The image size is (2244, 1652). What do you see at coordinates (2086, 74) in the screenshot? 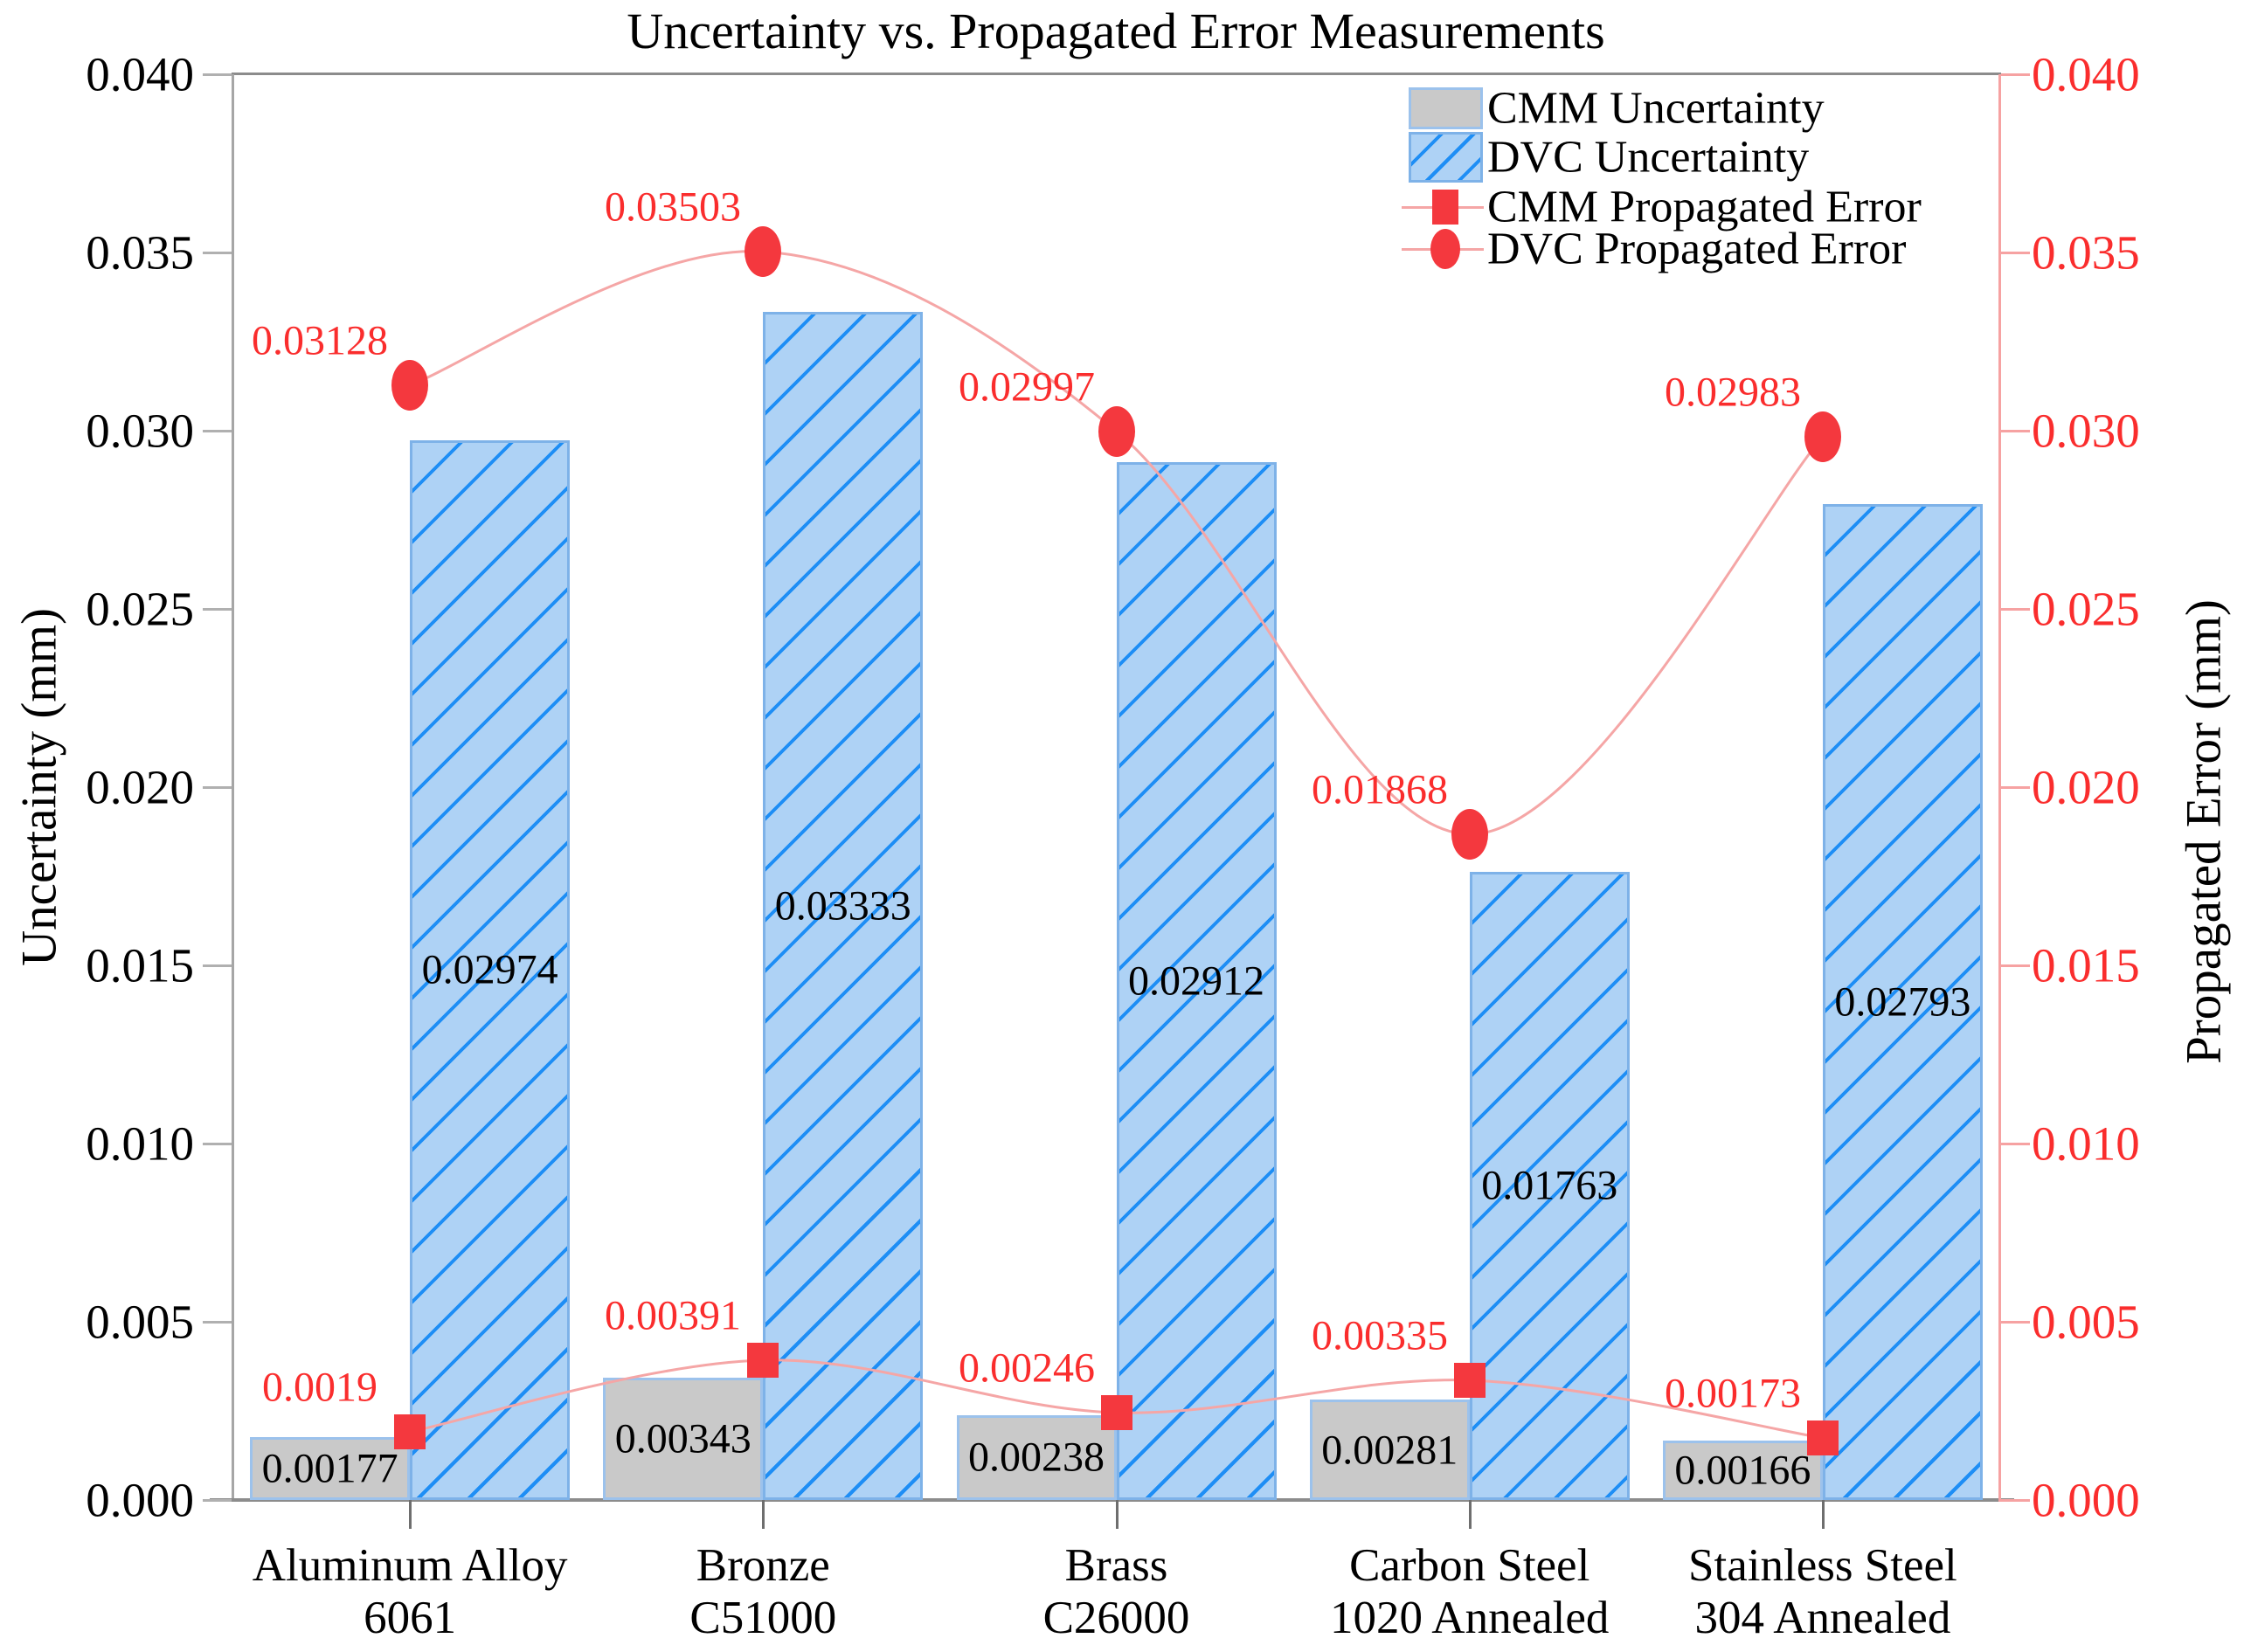
I see `right-axis-tick-label: 0.040` at bounding box center [2086, 74].